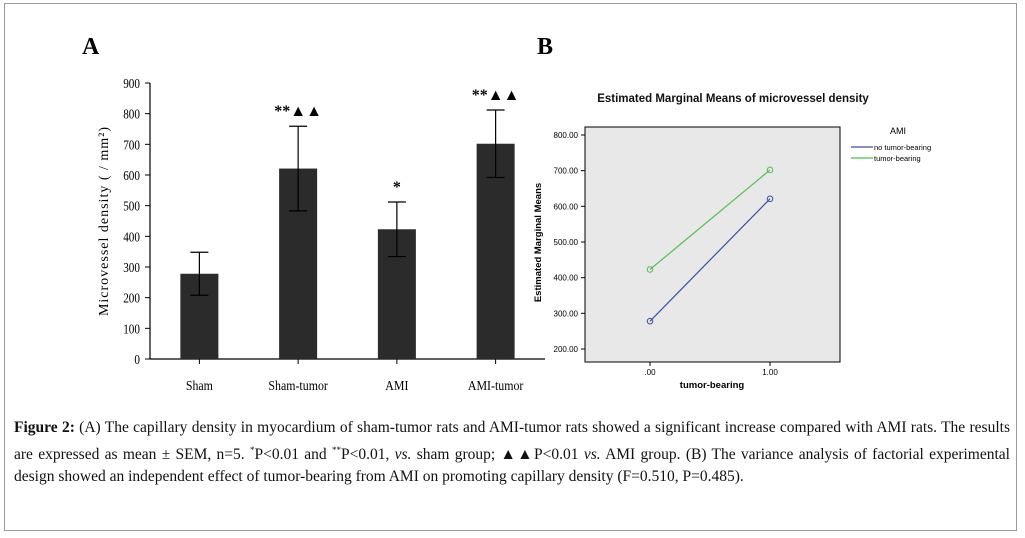 The width and height of the screenshot is (1025, 538). Describe the element at coordinates (496, 385) in the screenshot. I see `x-tick-label-3: AMI-tumor` at that location.